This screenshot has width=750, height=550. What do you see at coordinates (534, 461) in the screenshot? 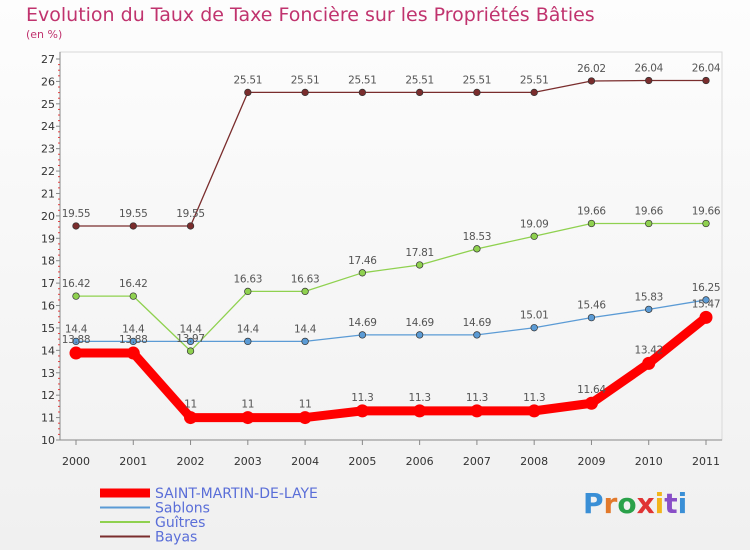
I see `x-tick-label: 2008` at bounding box center [534, 461].